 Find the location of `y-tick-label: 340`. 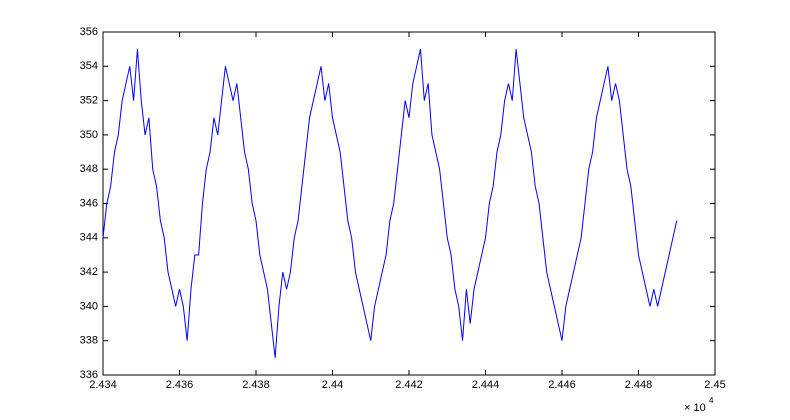

y-tick-label: 340 is located at coordinates (89, 306).